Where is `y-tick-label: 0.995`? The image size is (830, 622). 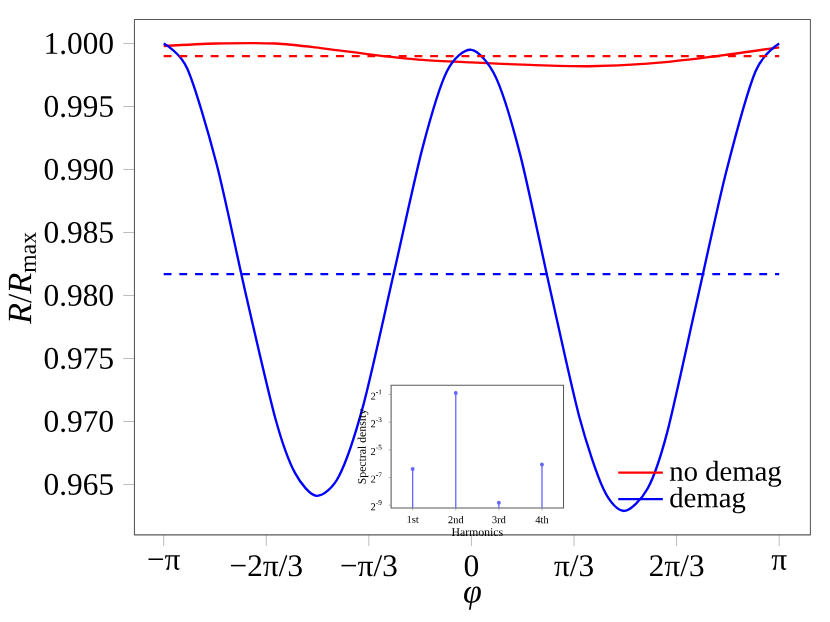
y-tick-label: 0.995 is located at coordinates (78, 107).